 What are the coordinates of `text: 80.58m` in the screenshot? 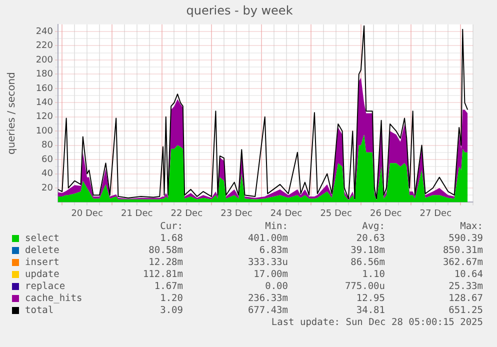 It's located at (165, 251).